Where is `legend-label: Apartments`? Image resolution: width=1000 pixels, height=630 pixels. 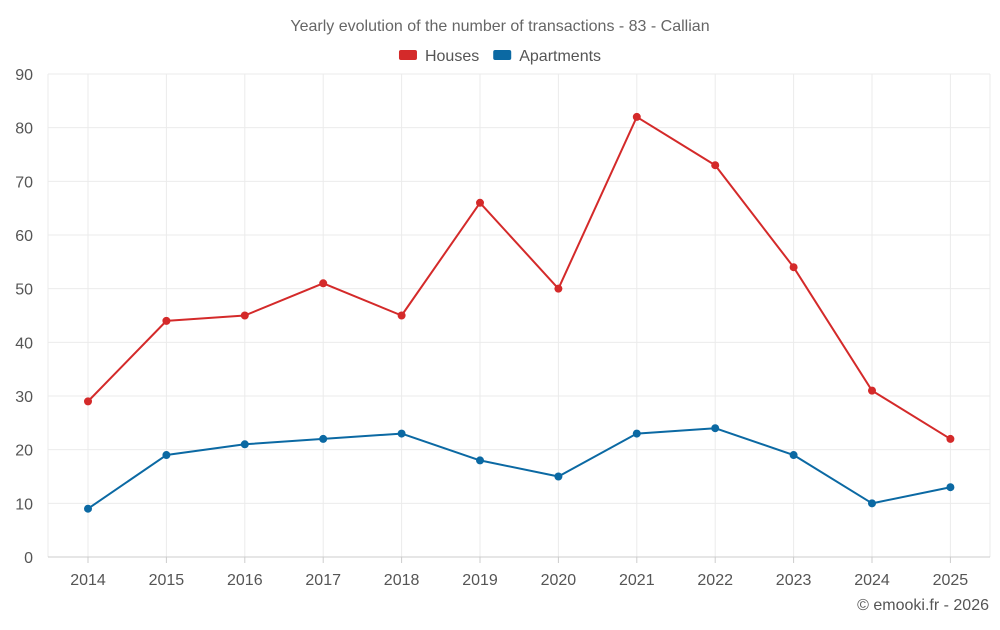 legend-label: Apartments is located at coordinates (560, 56).